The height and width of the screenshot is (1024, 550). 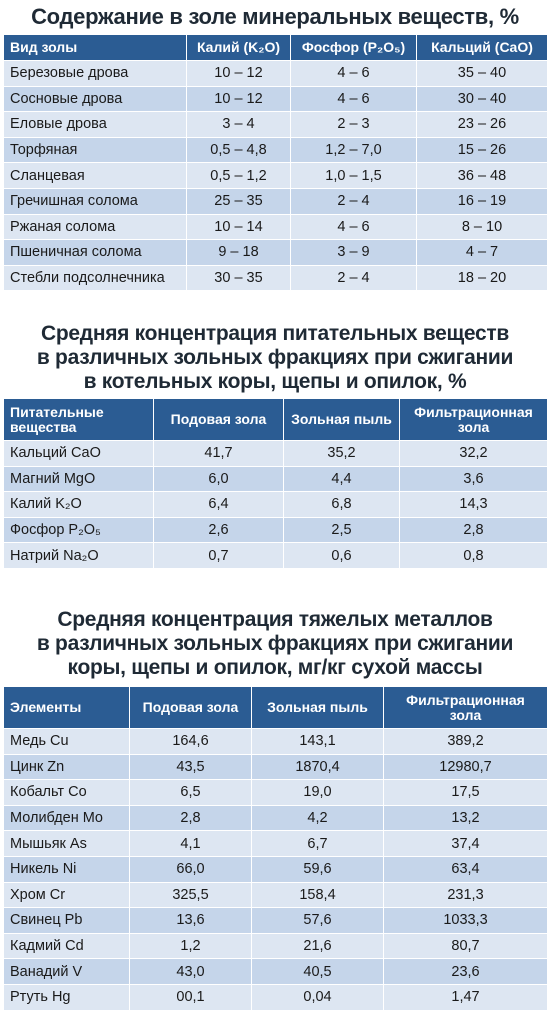 I want to click on row-value: 1,0 – 1,5, so click(x=353, y=175).